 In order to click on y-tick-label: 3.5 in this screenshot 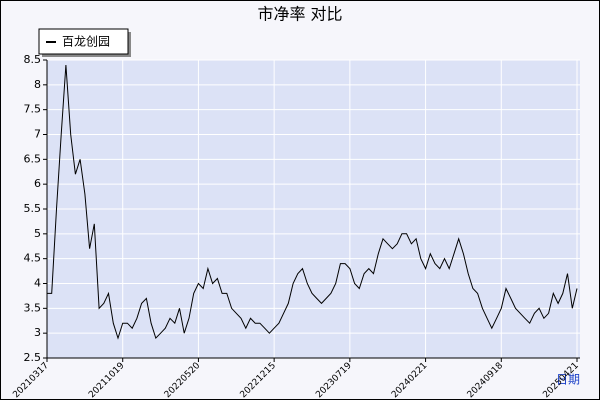, I will do `click(33, 307)`.